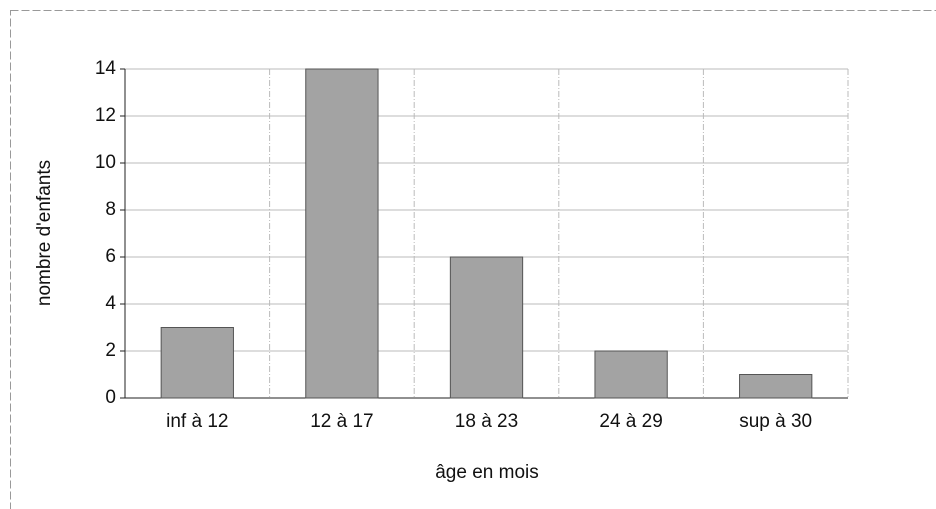  Describe the element at coordinates (487, 472) in the screenshot. I see `x-axis-label: âge en mois` at that location.